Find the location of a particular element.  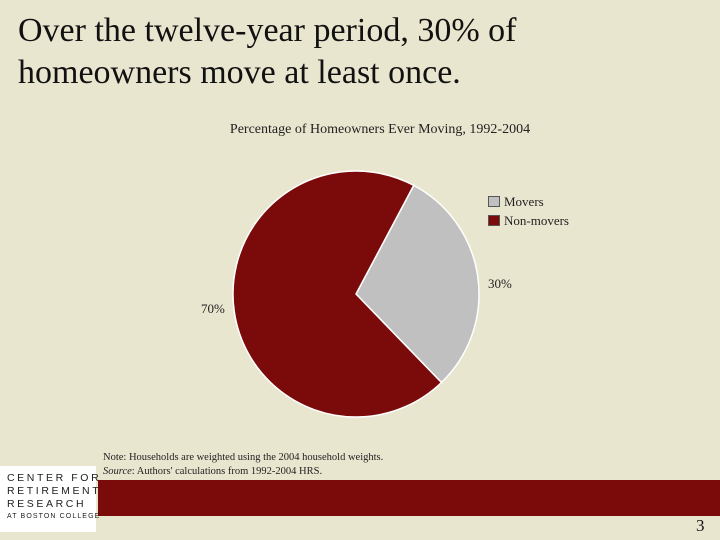

slice-label-movers: 30% is located at coordinates (500, 283).